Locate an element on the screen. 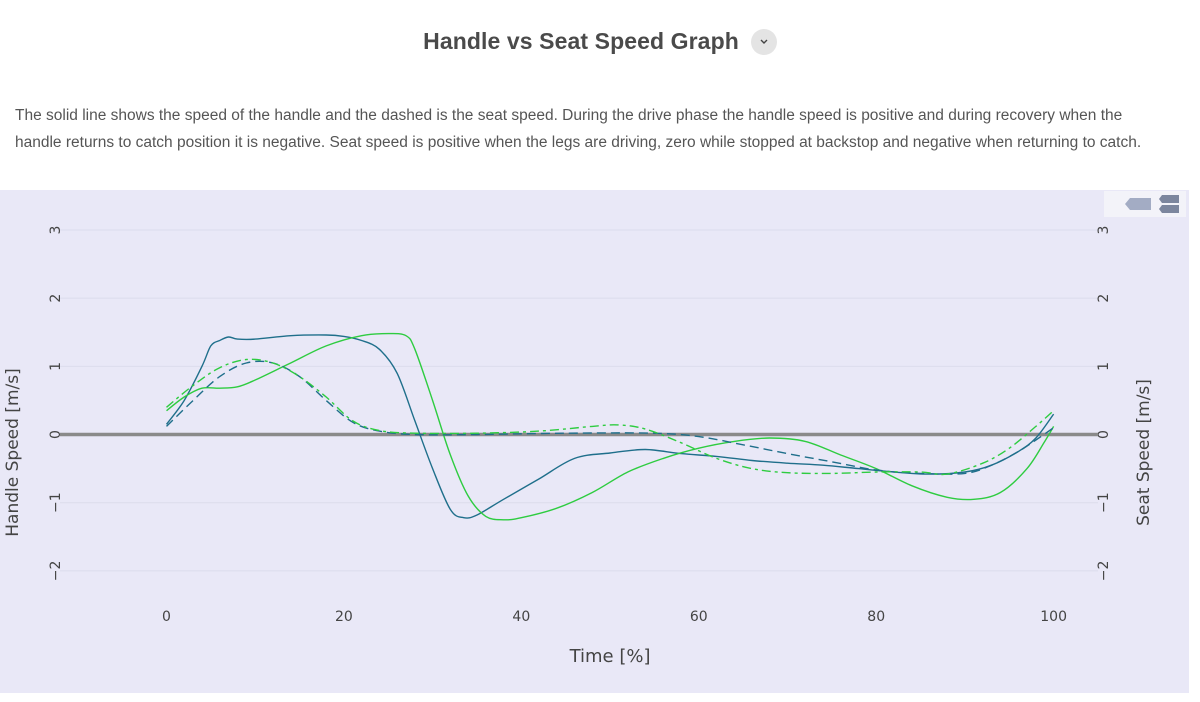 The image size is (1200, 702). chevron-down-icon is located at coordinates (764, 41).